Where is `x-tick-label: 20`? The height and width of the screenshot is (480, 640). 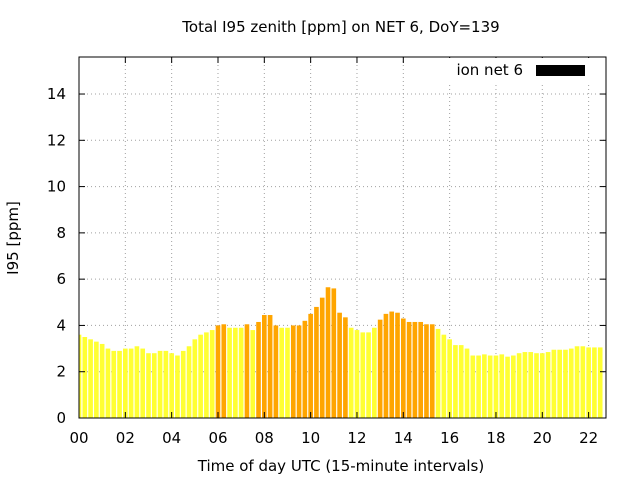
x-tick-label: 20 is located at coordinates (542, 438).